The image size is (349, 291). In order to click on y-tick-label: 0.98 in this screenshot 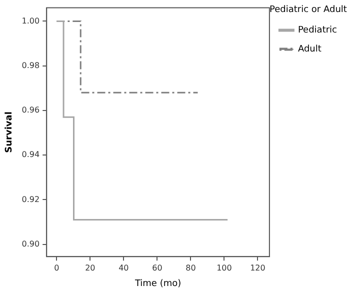, I will do `click(31, 65)`.